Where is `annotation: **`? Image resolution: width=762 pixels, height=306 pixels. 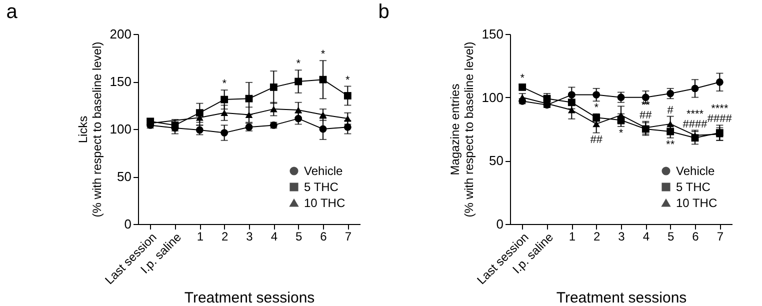 annotation: ** is located at coordinates (671, 144).